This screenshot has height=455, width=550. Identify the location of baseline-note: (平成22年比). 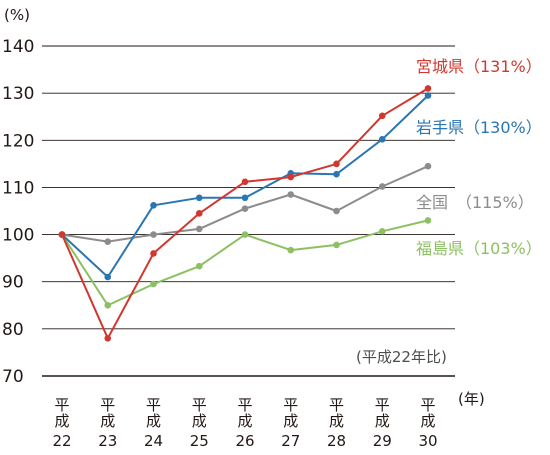
(401, 357).